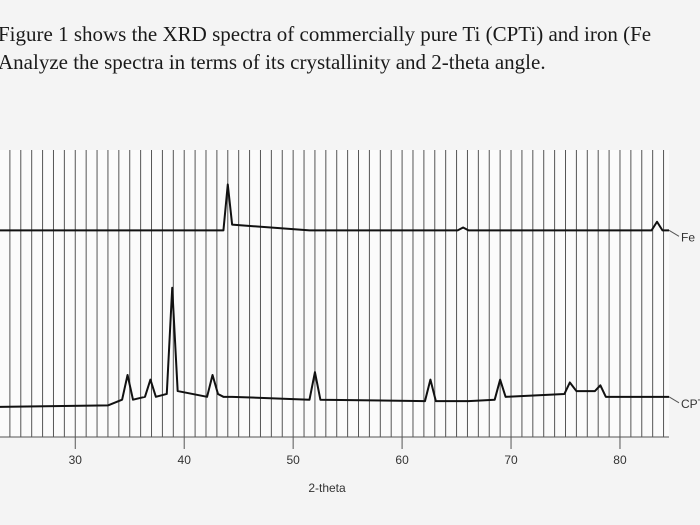 The height and width of the screenshot is (525, 700). Describe the element at coordinates (402, 460) in the screenshot. I see `x-tick-label: 60` at that location.